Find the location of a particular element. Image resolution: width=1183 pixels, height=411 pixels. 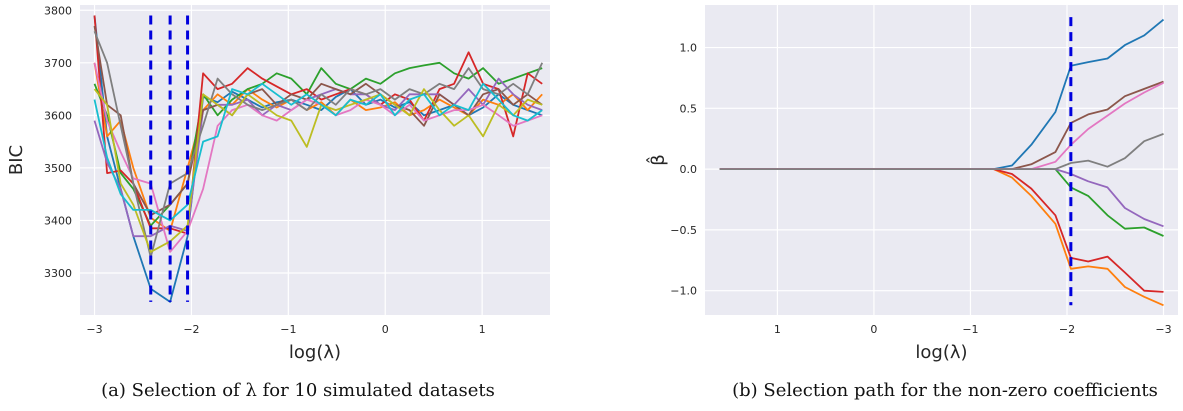

y-tick-label: −1.0 is located at coordinates (683, 291).